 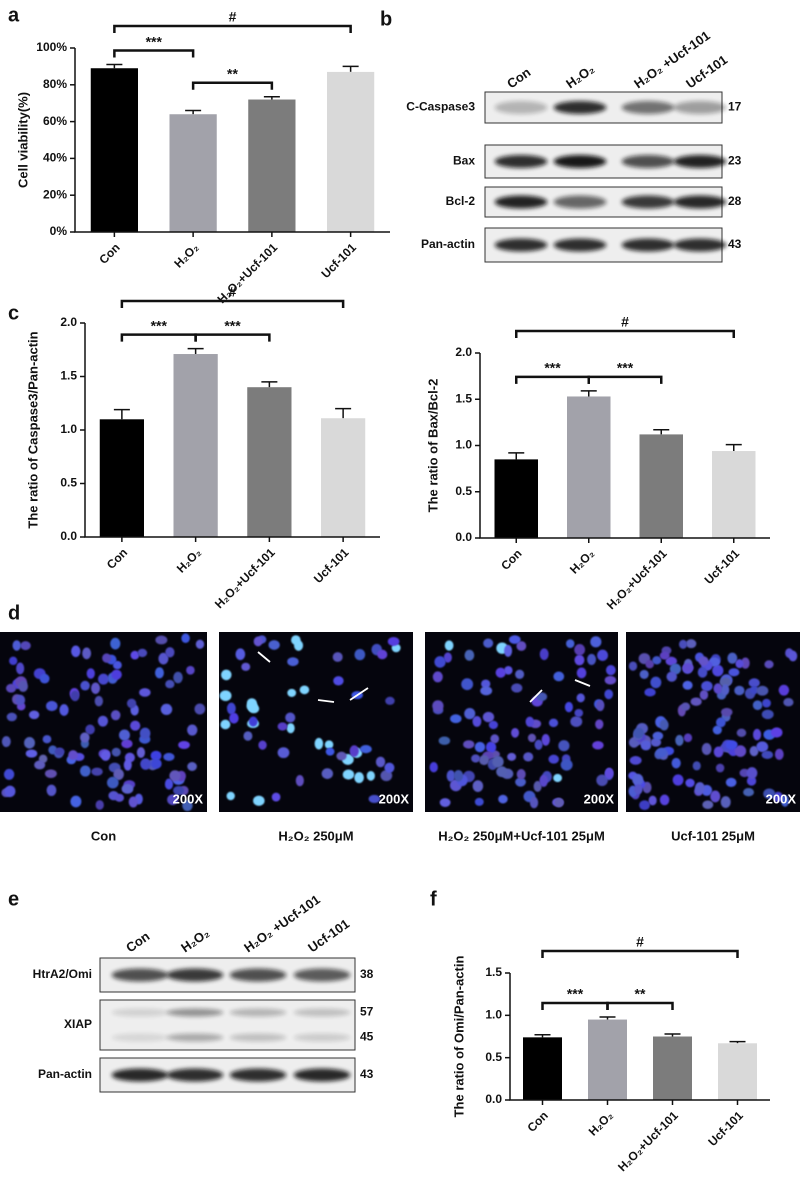 I want to click on significance-label: ***, so click(x=154, y=41).